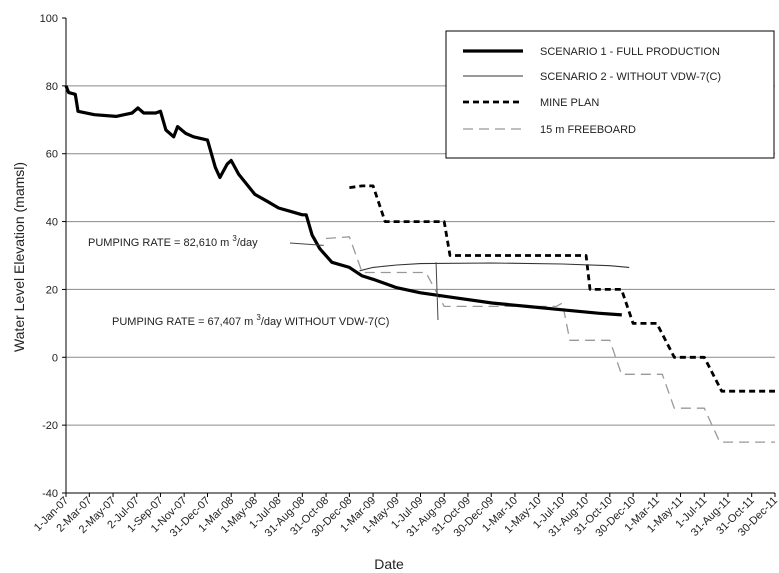 Image resolution: width=779 pixels, height=573 pixels. Describe the element at coordinates (630, 52) in the screenshot. I see `legend-label-scenario-1: SCENARIO 1 - FULL PRODUCTION` at that location.